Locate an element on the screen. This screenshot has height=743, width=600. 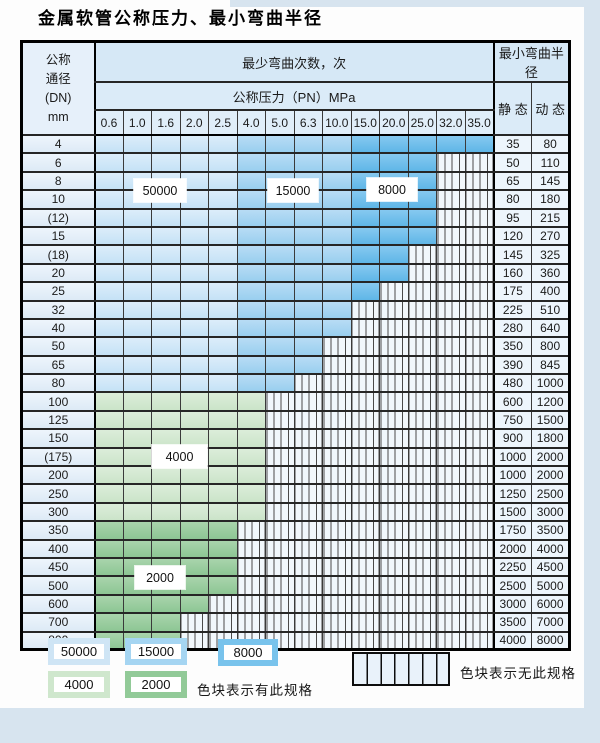
static-radius-cell: 1000 is located at coordinates (512, 475).